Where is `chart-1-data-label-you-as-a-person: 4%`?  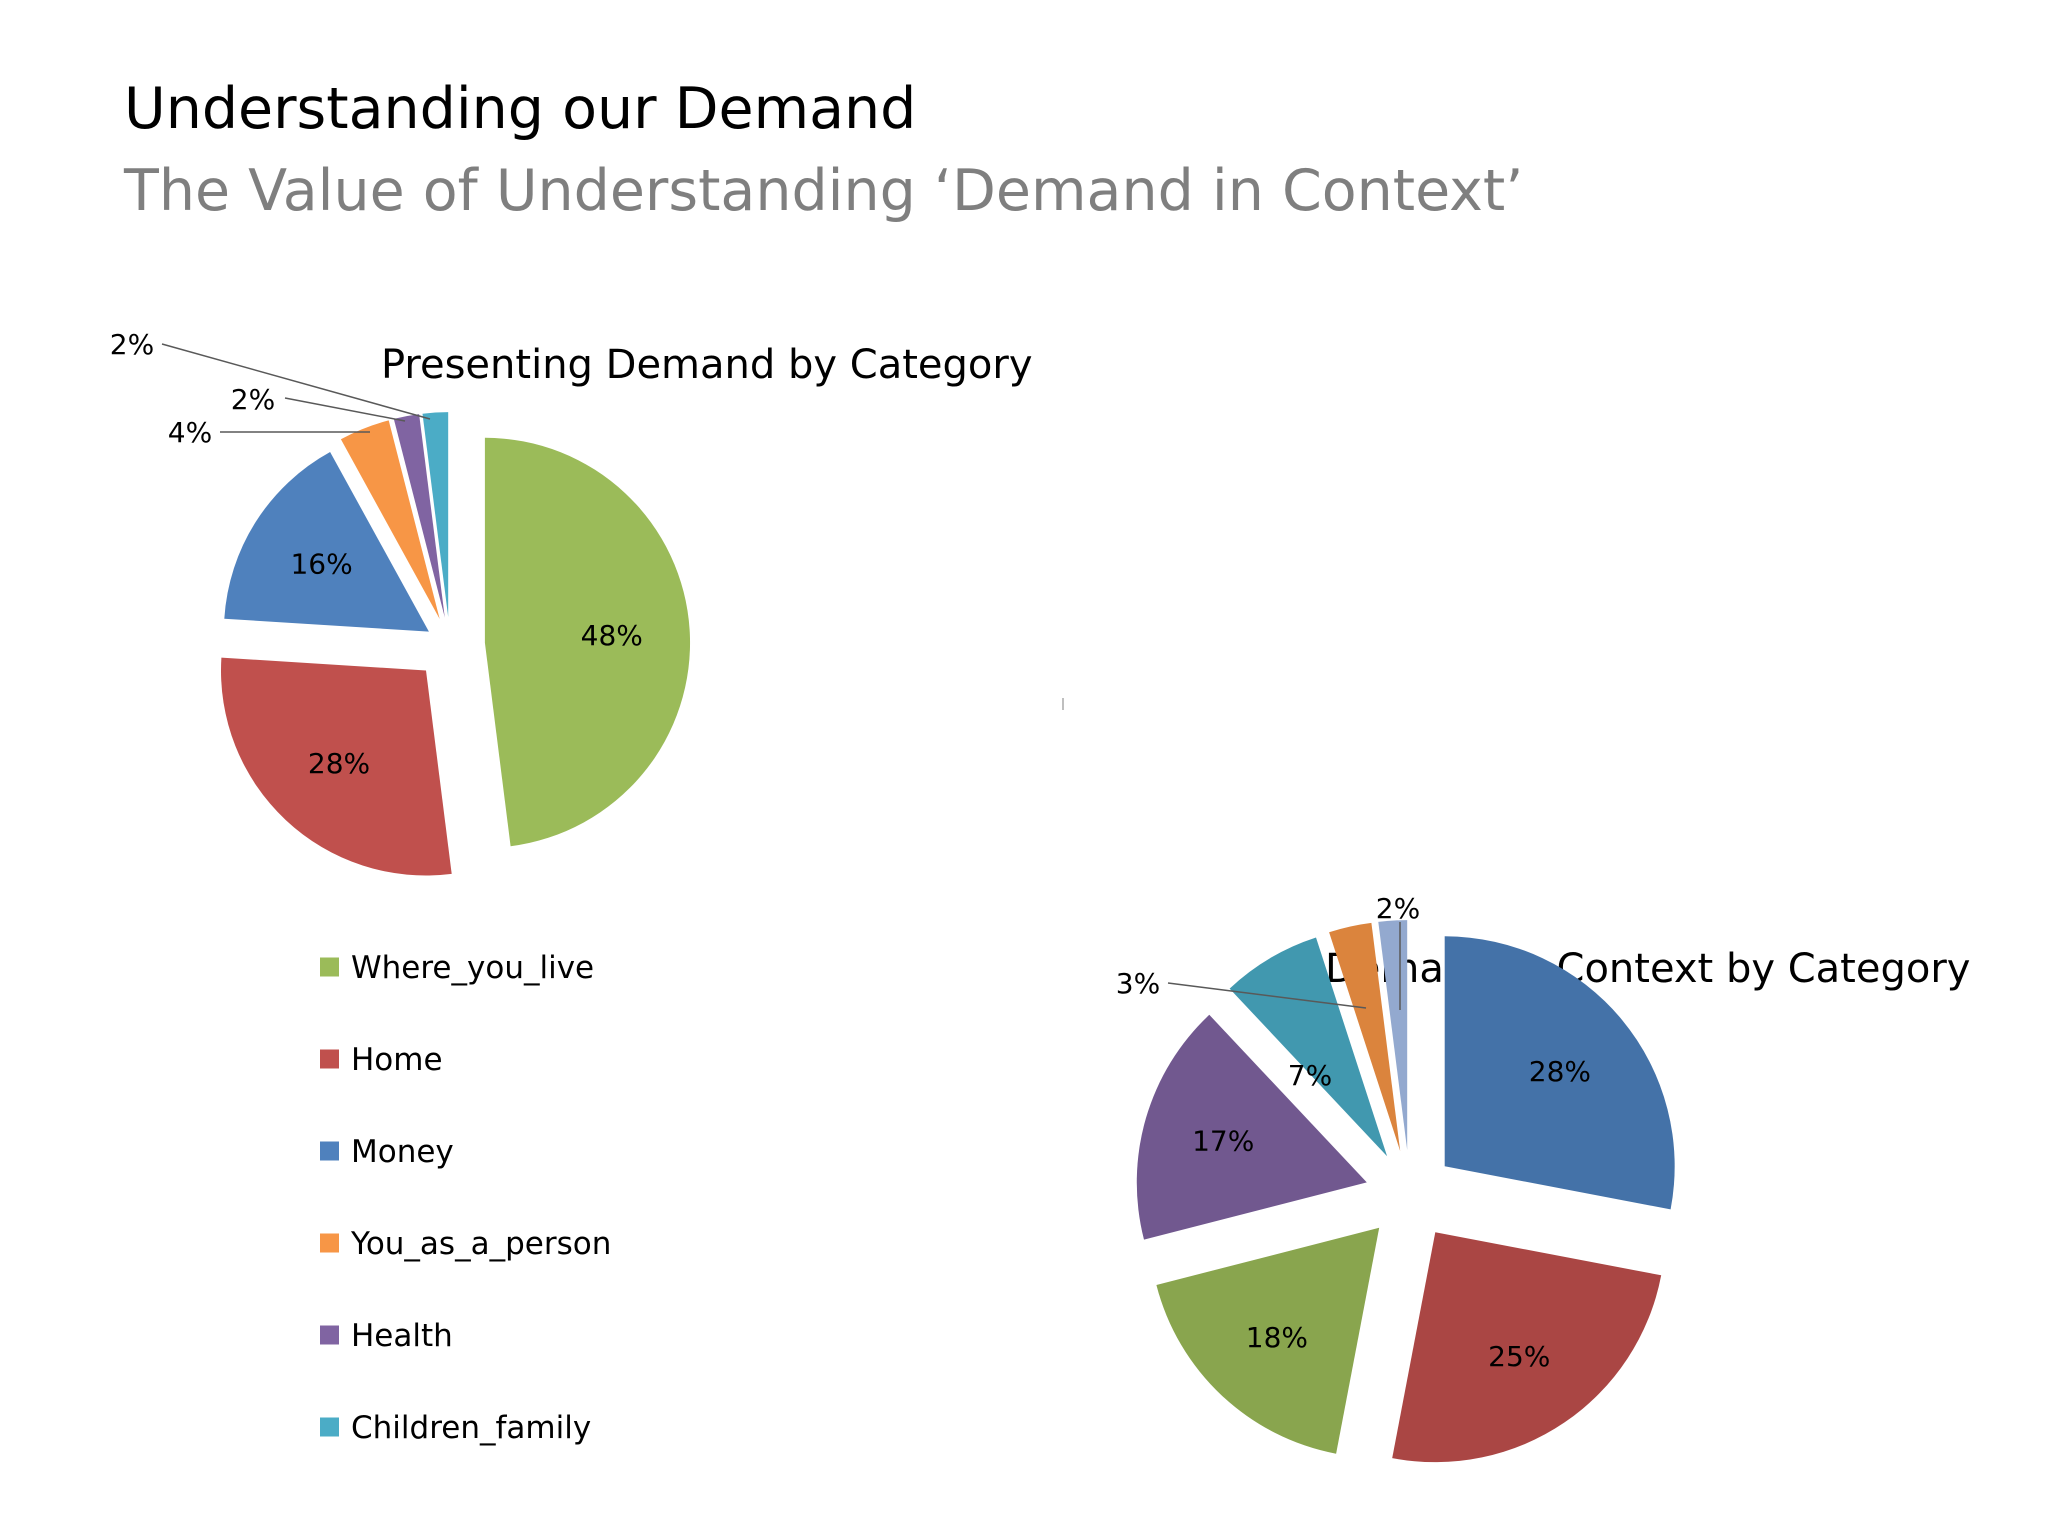
chart-1-data-label-you-as-a-person: 4% is located at coordinates (190, 432).